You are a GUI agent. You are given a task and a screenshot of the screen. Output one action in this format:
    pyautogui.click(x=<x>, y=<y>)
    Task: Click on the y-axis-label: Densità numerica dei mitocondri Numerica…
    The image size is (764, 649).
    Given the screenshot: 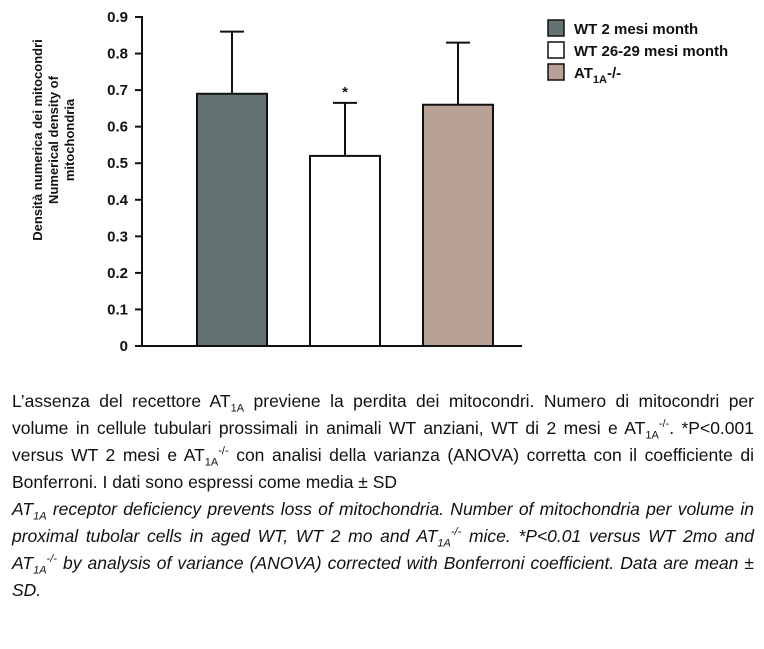 What is the action you would take?
    pyautogui.click(x=53, y=140)
    